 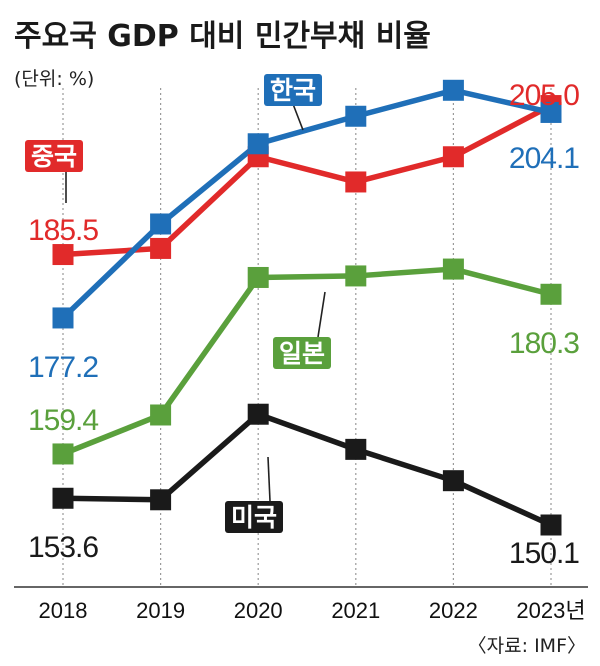 I want to click on x-tick-4: 2022, so click(x=453, y=610).